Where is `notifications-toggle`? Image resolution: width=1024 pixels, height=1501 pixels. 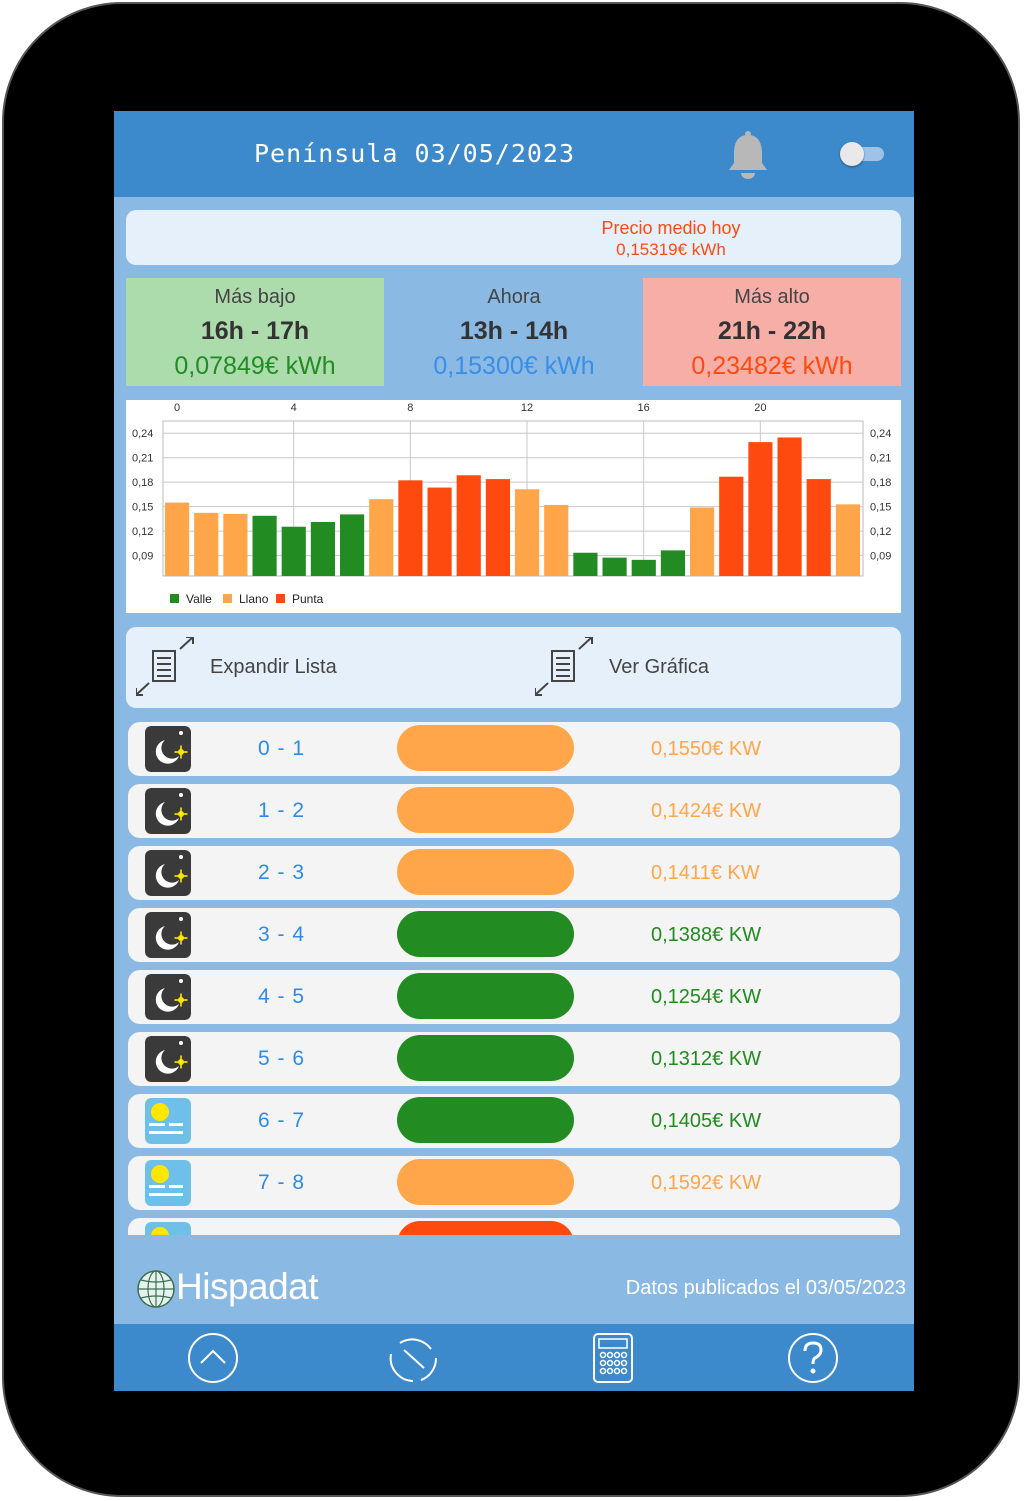
notifications-toggle is located at coordinates (863, 154).